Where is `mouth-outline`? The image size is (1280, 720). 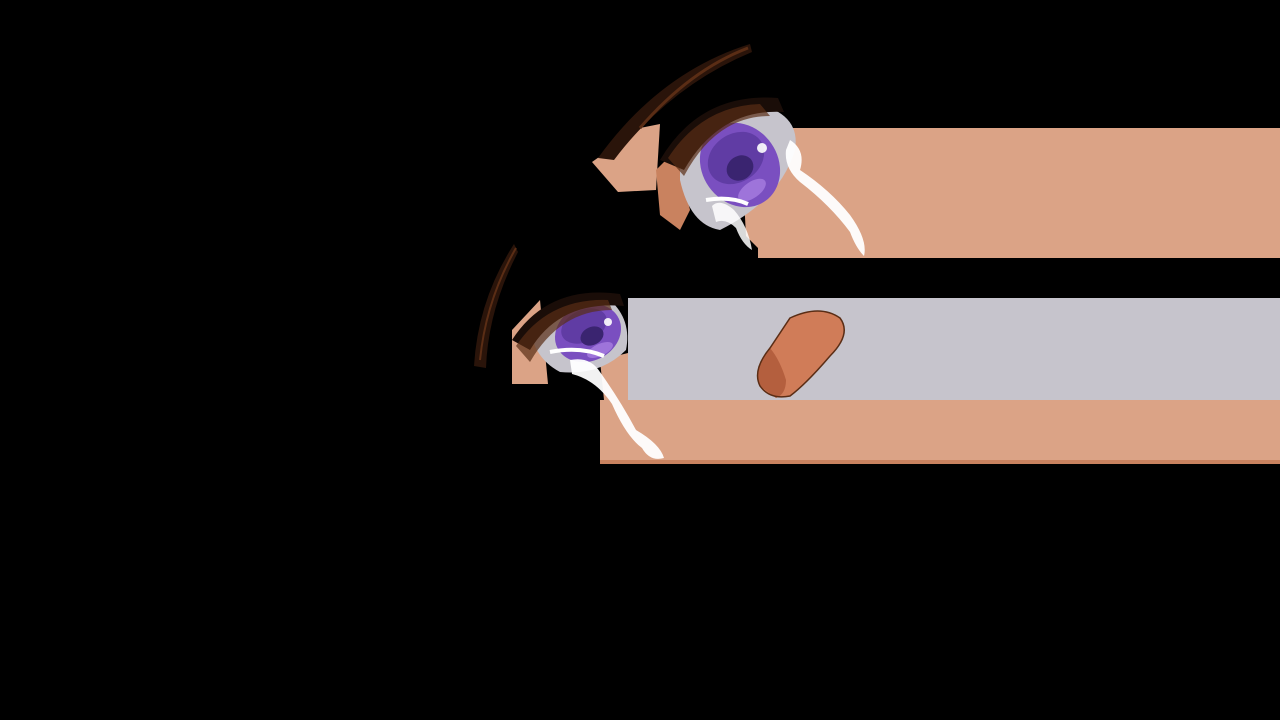 mouth-outline is located at coordinates (800, 354).